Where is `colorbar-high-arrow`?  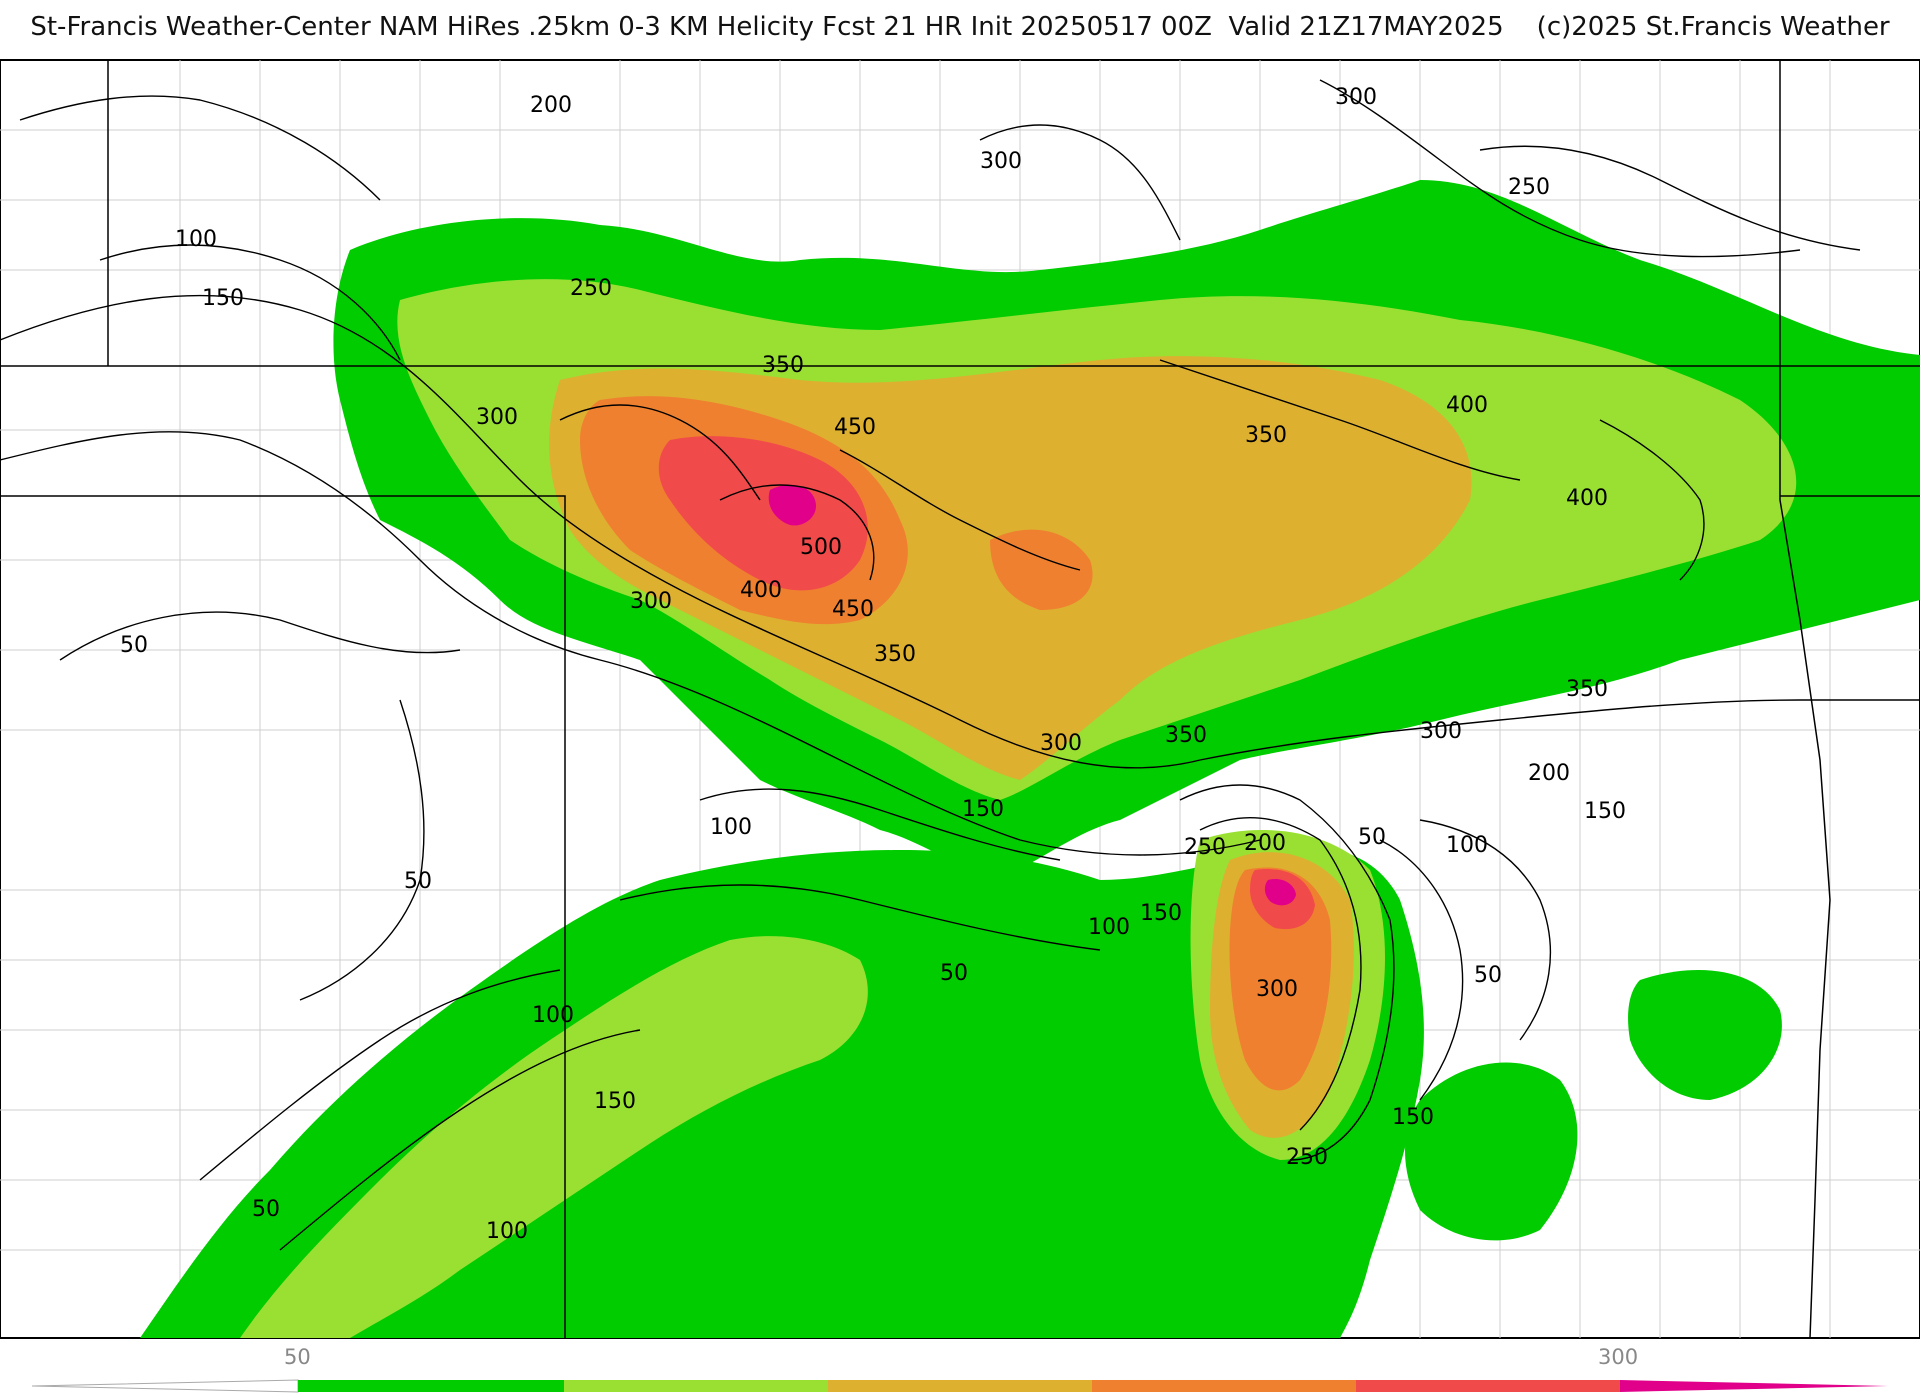
colorbar-high-arrow is located at coordinates (1754, 1386).